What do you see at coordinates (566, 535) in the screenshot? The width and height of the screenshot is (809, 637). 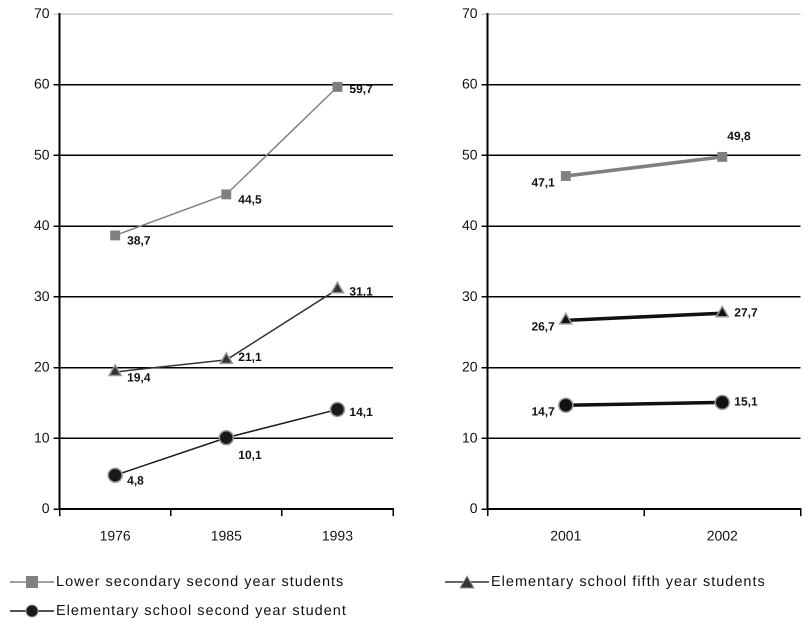 I see `x-tick-label: 2001` at bounding box center [566, 535].